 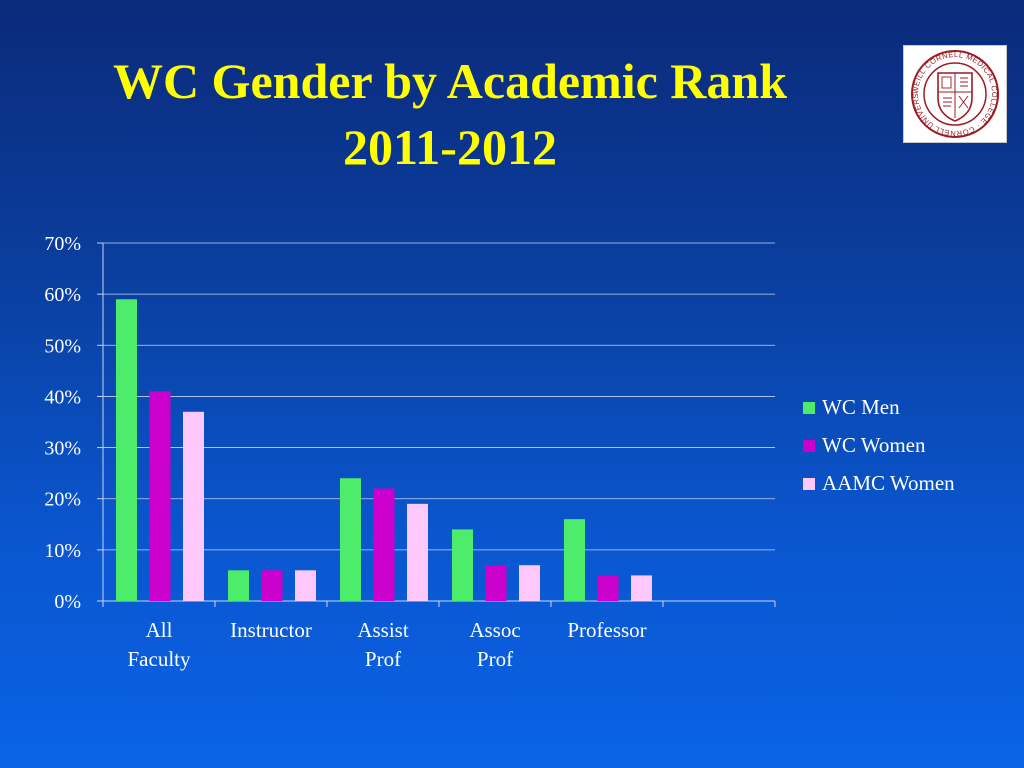 I want to click on legend-label: WC Women, so click(x=874, y=445).